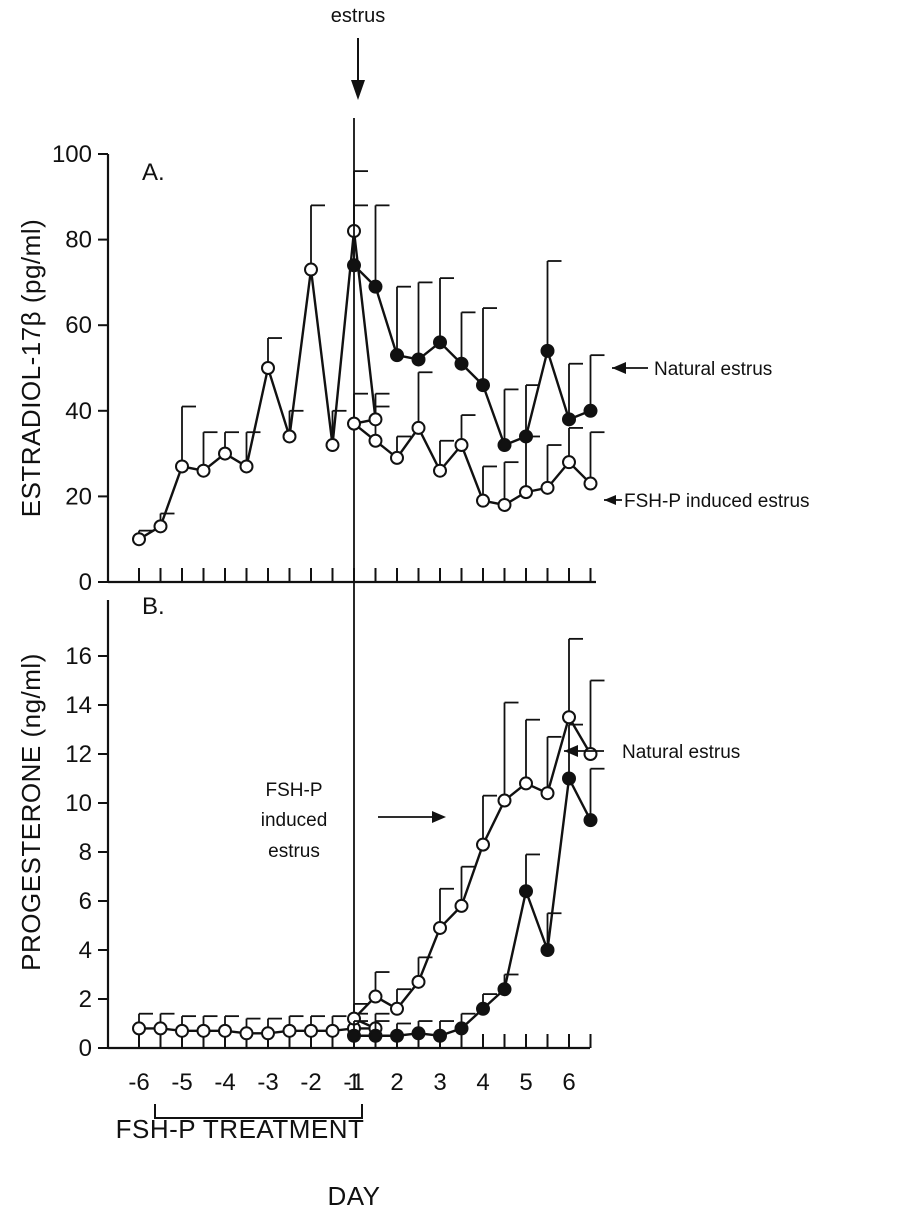  I want to click on x-tick-label: -6, so click(138, 1082).